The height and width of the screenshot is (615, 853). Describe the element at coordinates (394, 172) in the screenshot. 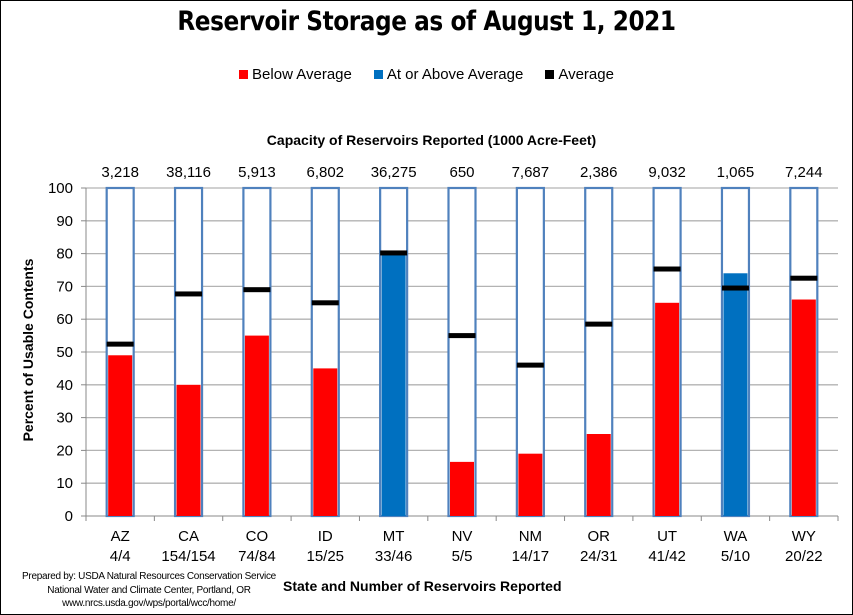

I see `capacity-label: 36,275` at that location.